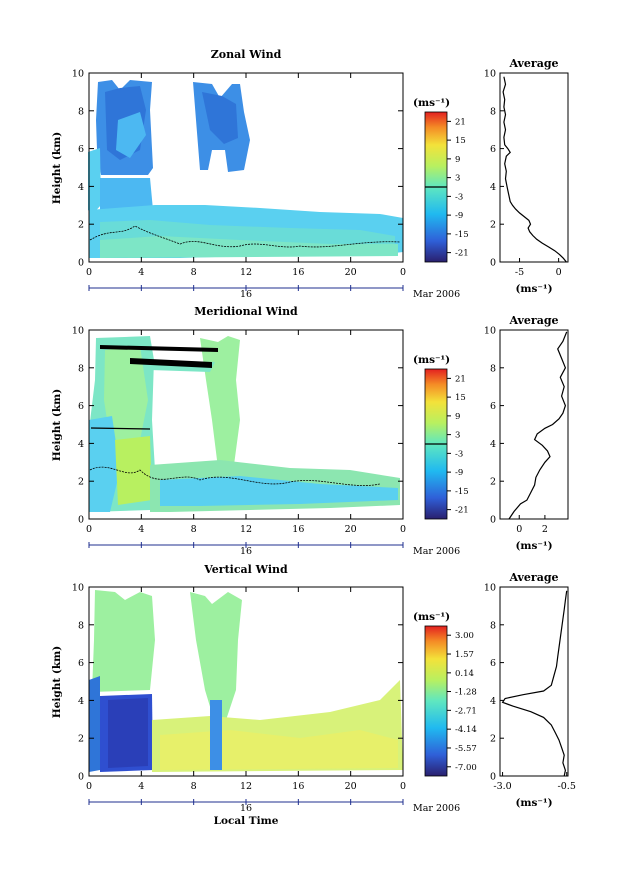 The width and height of the screenshot is (623, 873). I want to click on x-tick-label: 8, so click(194, 272).